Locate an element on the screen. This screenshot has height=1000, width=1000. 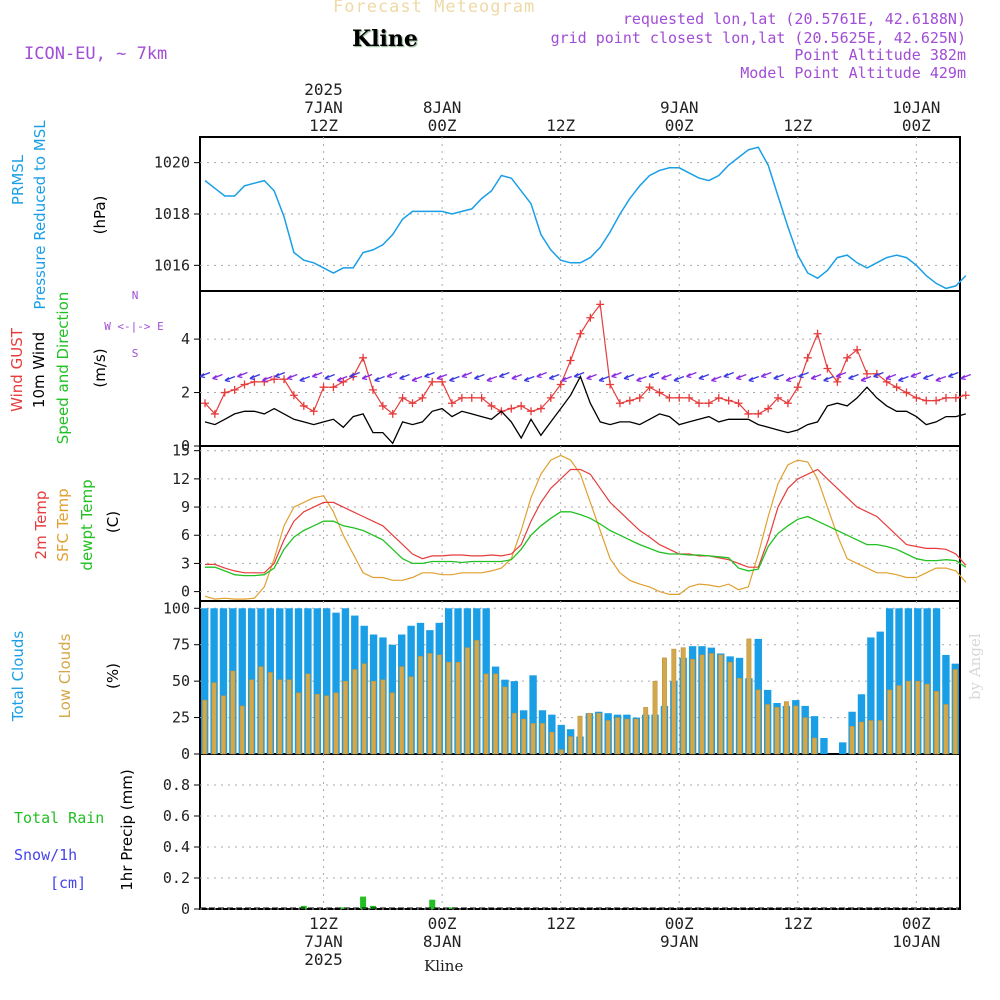
precip-ytick-label: 0.6 is located at coordinates (176, 816).